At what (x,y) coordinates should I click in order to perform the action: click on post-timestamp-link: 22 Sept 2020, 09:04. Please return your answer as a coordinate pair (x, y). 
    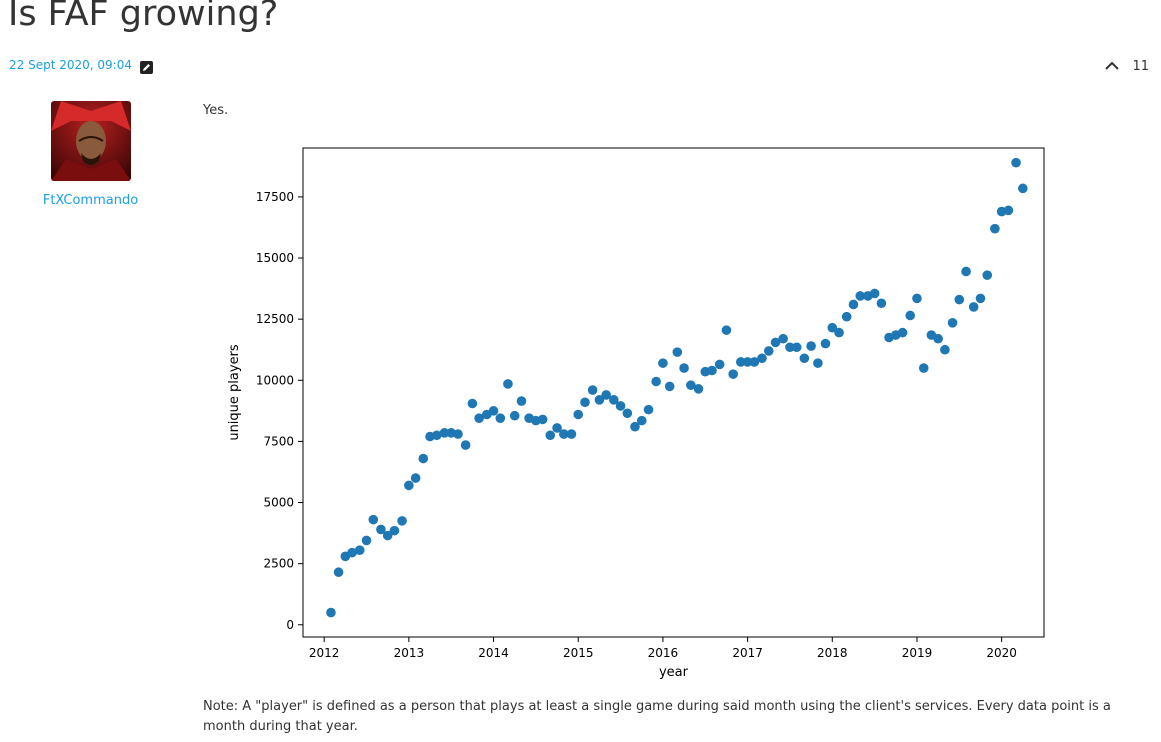
    Looking at the image, I should click on (70, 65).